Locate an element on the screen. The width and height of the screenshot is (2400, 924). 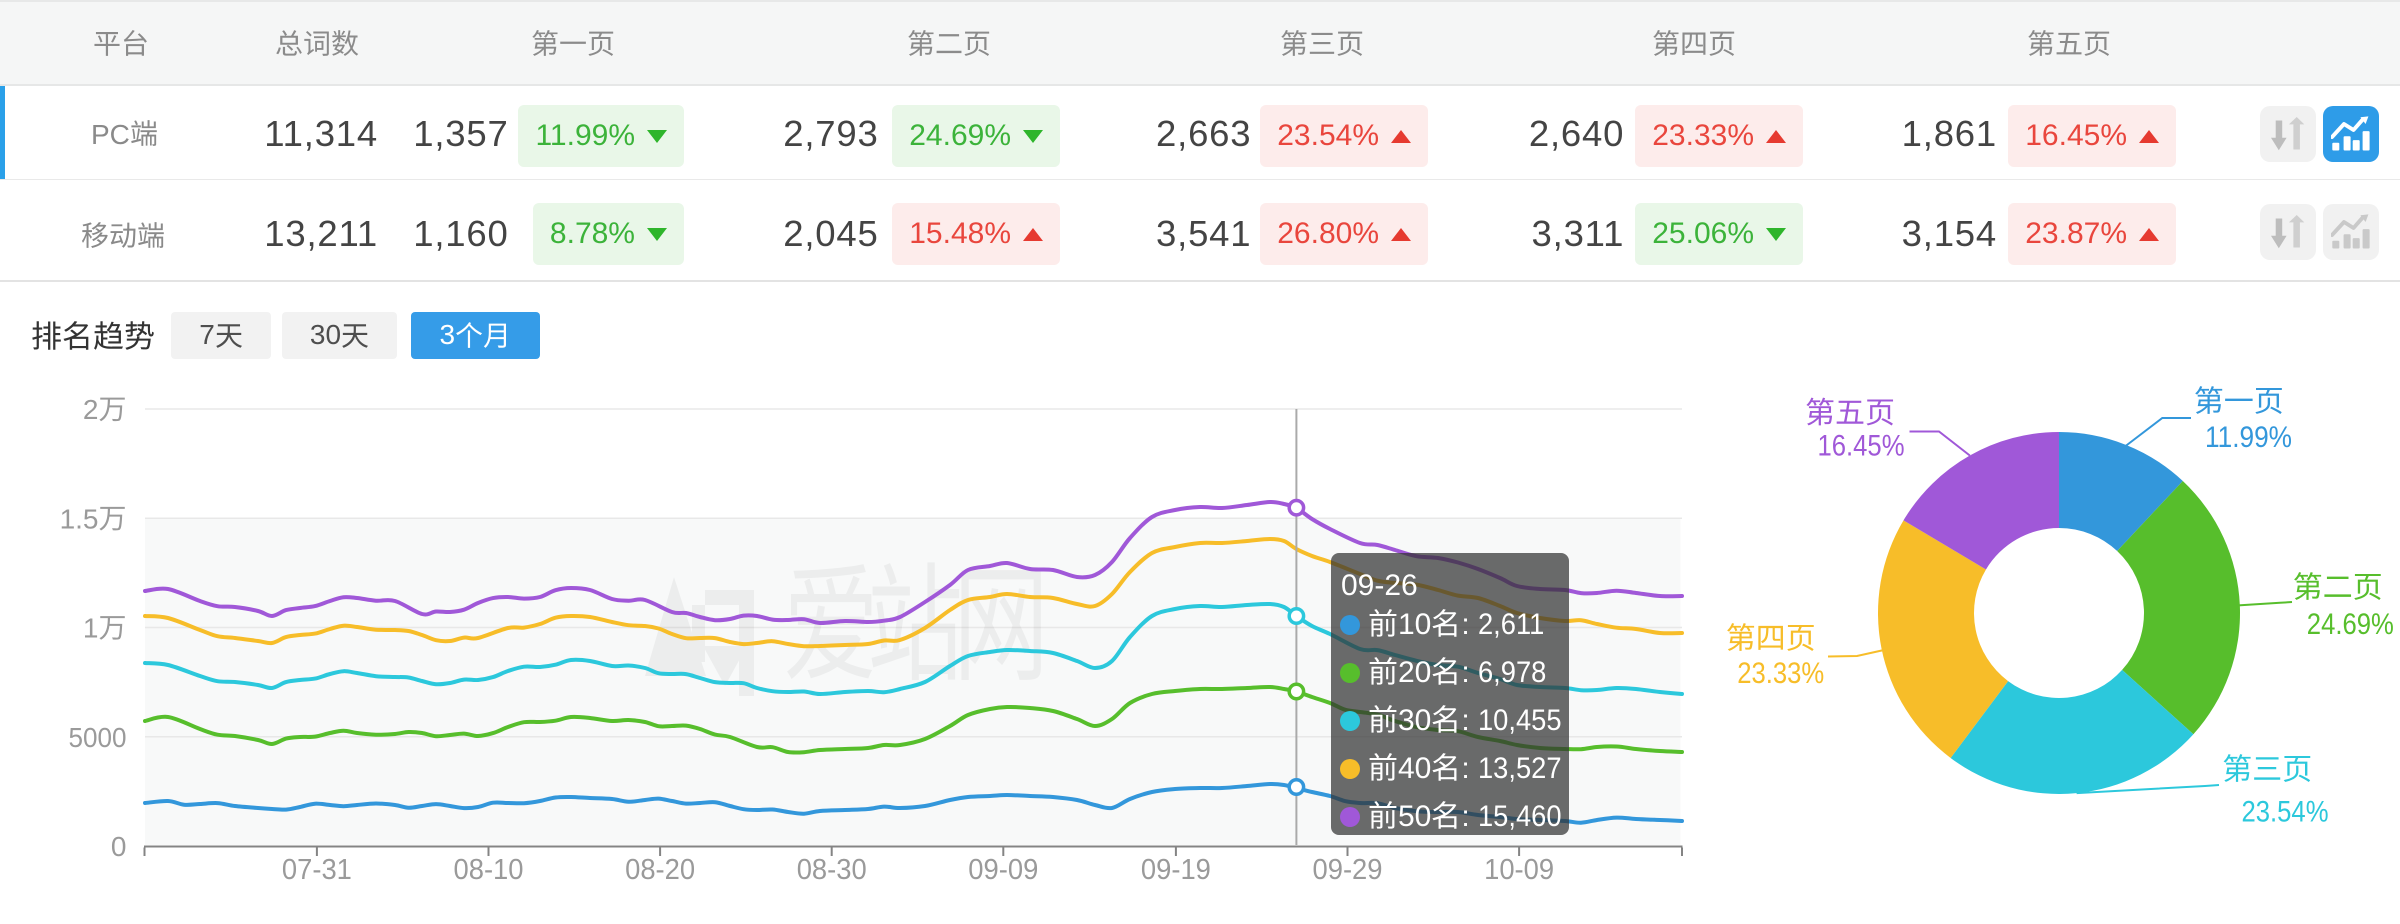
svg-text: 23.33% is located at coordinates (1780, 673).